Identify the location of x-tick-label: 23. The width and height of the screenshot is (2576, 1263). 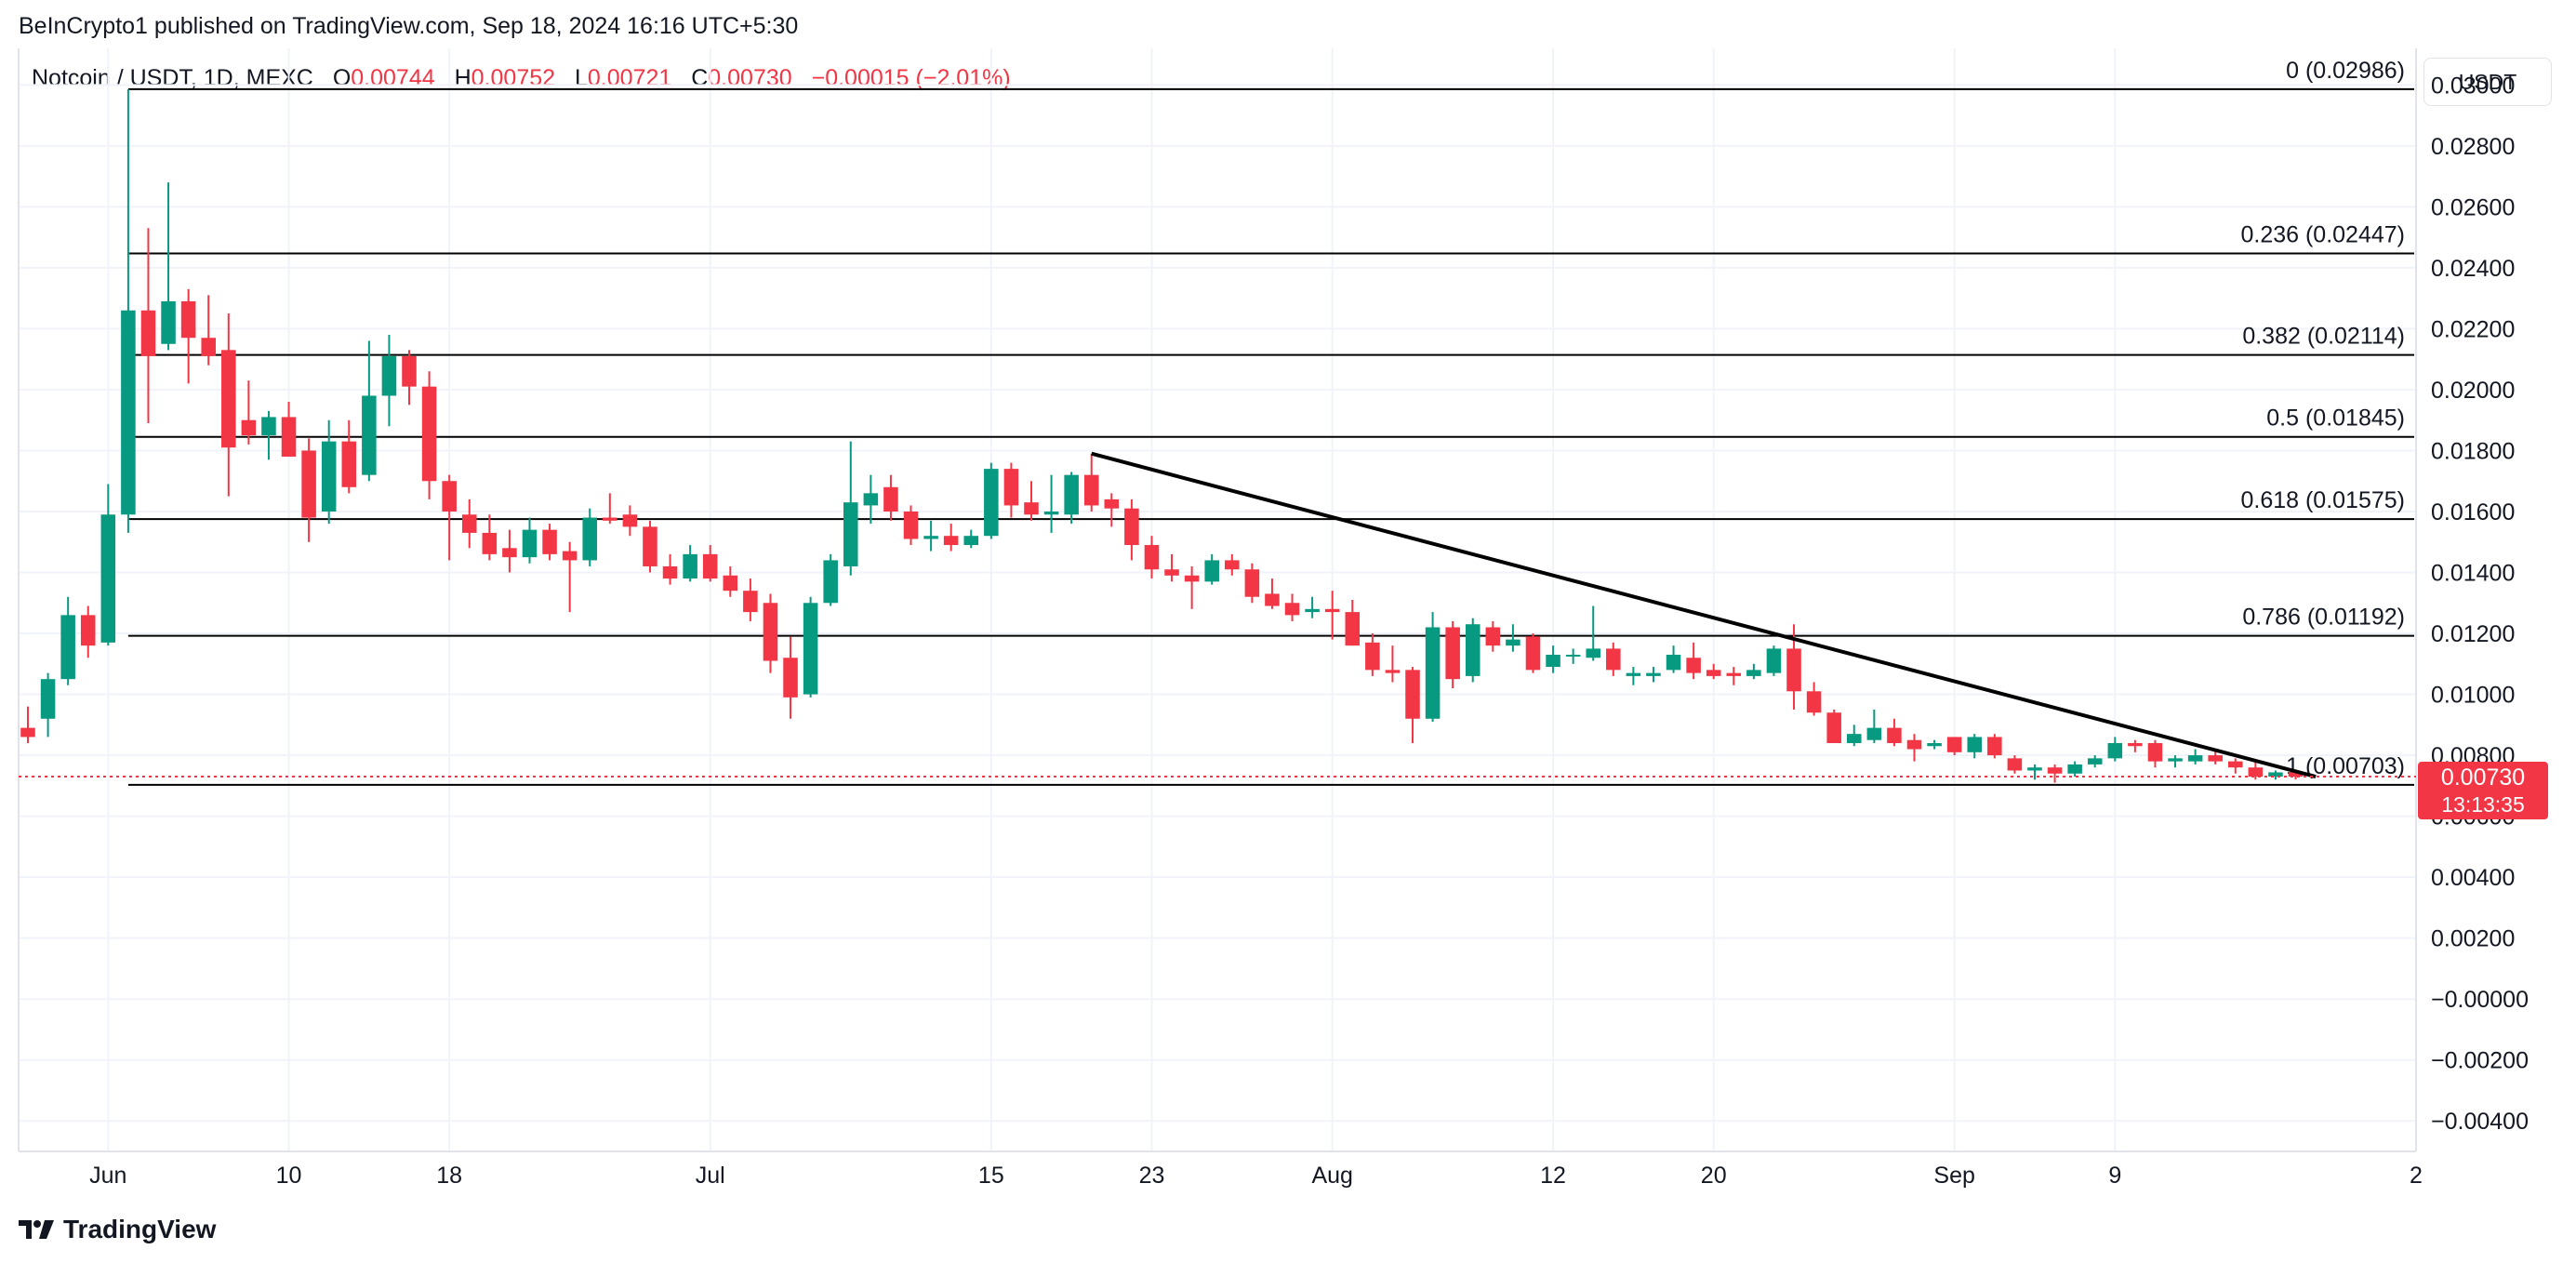
(1152, 1176).